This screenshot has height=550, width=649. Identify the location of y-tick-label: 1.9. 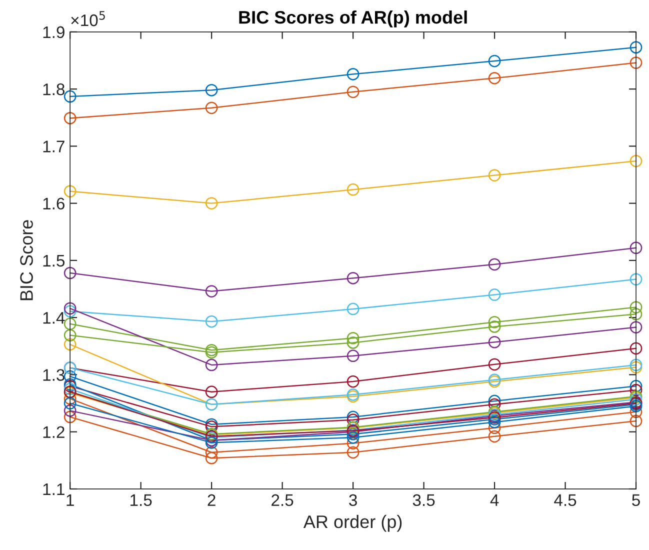
(53, 32).